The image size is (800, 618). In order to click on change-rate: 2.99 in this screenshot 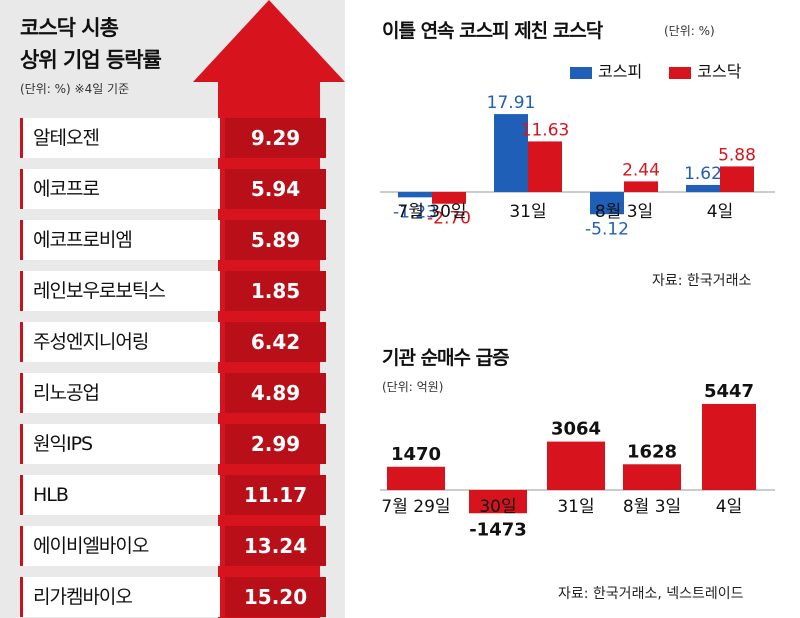, I will do `click(275, 444)`.